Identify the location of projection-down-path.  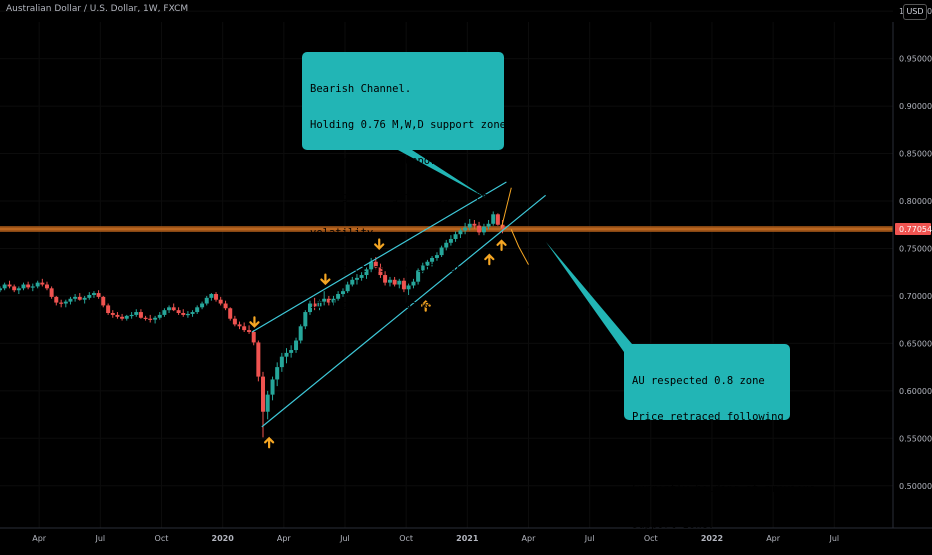
(519, 247).